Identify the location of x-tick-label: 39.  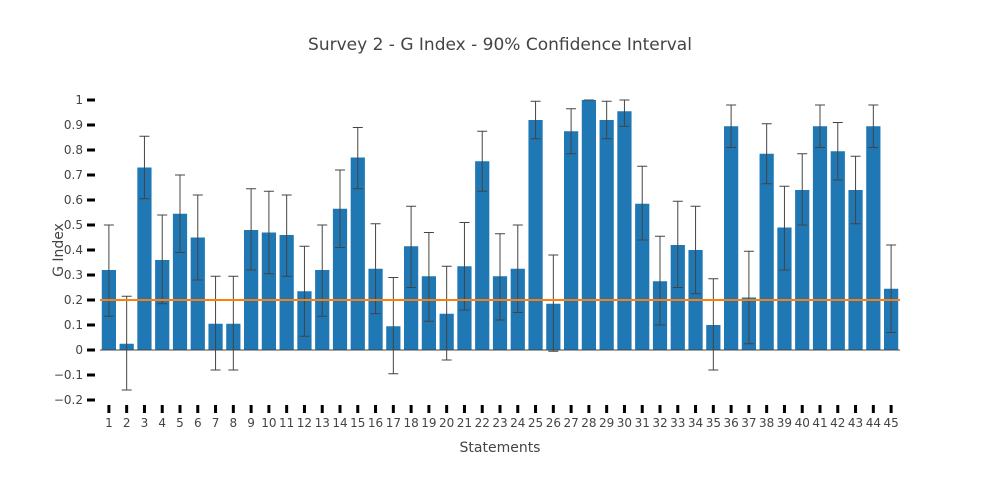
(784, 423).